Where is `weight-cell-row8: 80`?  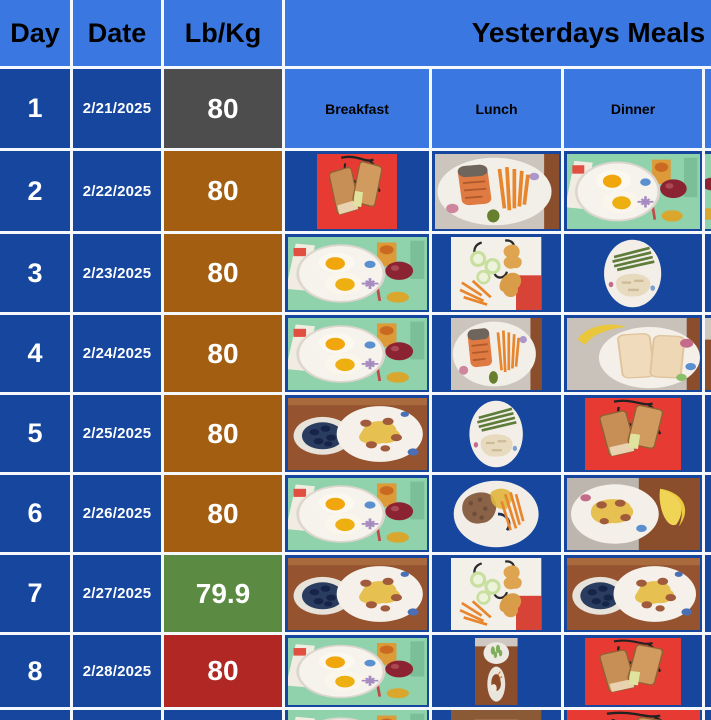
weight-cell-row8: 80 is located at coordinates (223, 671).